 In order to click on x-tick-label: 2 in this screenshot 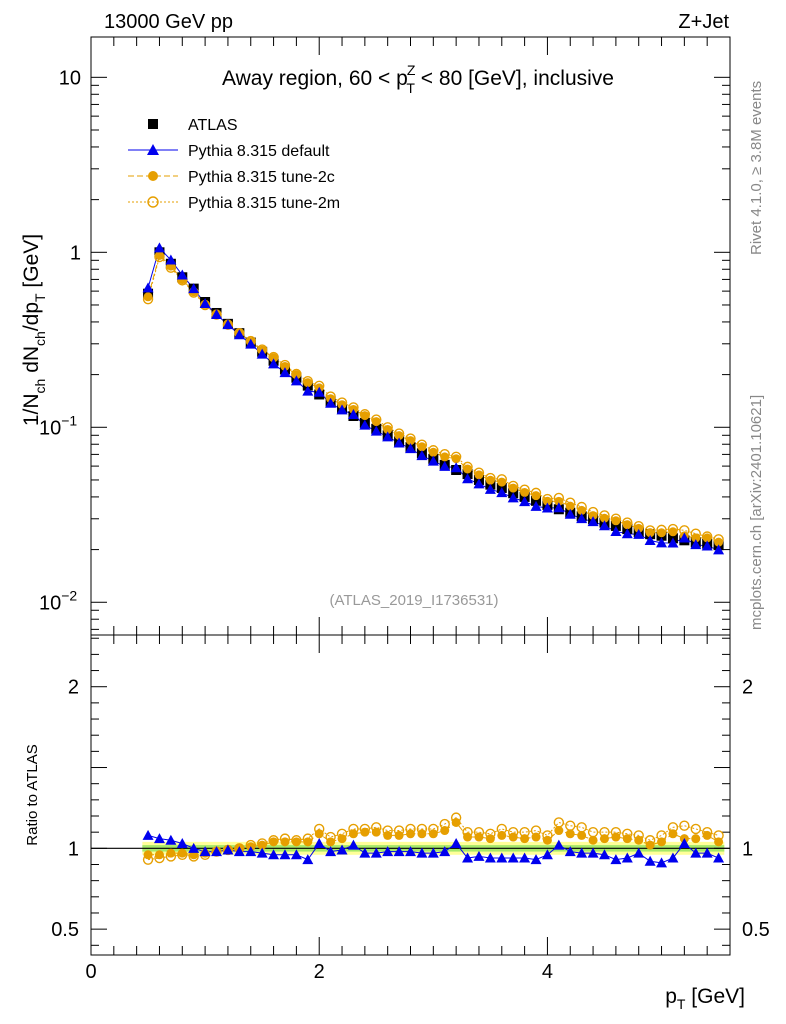, I will do `click(319, 972)`.